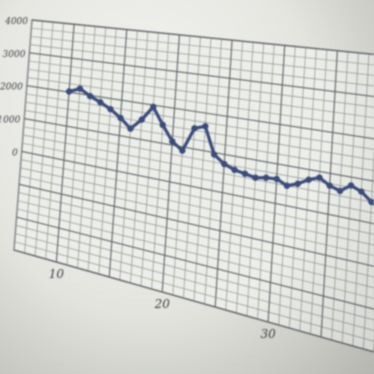  I want to click on x-axis-ticks: 10 20 30, so click(162, 304).